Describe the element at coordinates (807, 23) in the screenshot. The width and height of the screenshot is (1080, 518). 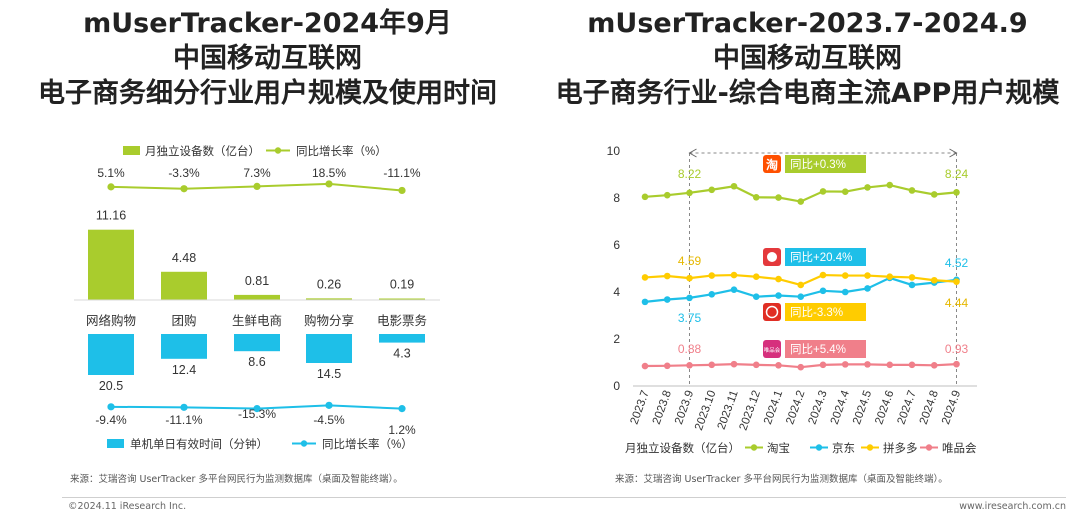
I see `right-title-line1: mUserTracker-2023.7-2024.9` at that location.